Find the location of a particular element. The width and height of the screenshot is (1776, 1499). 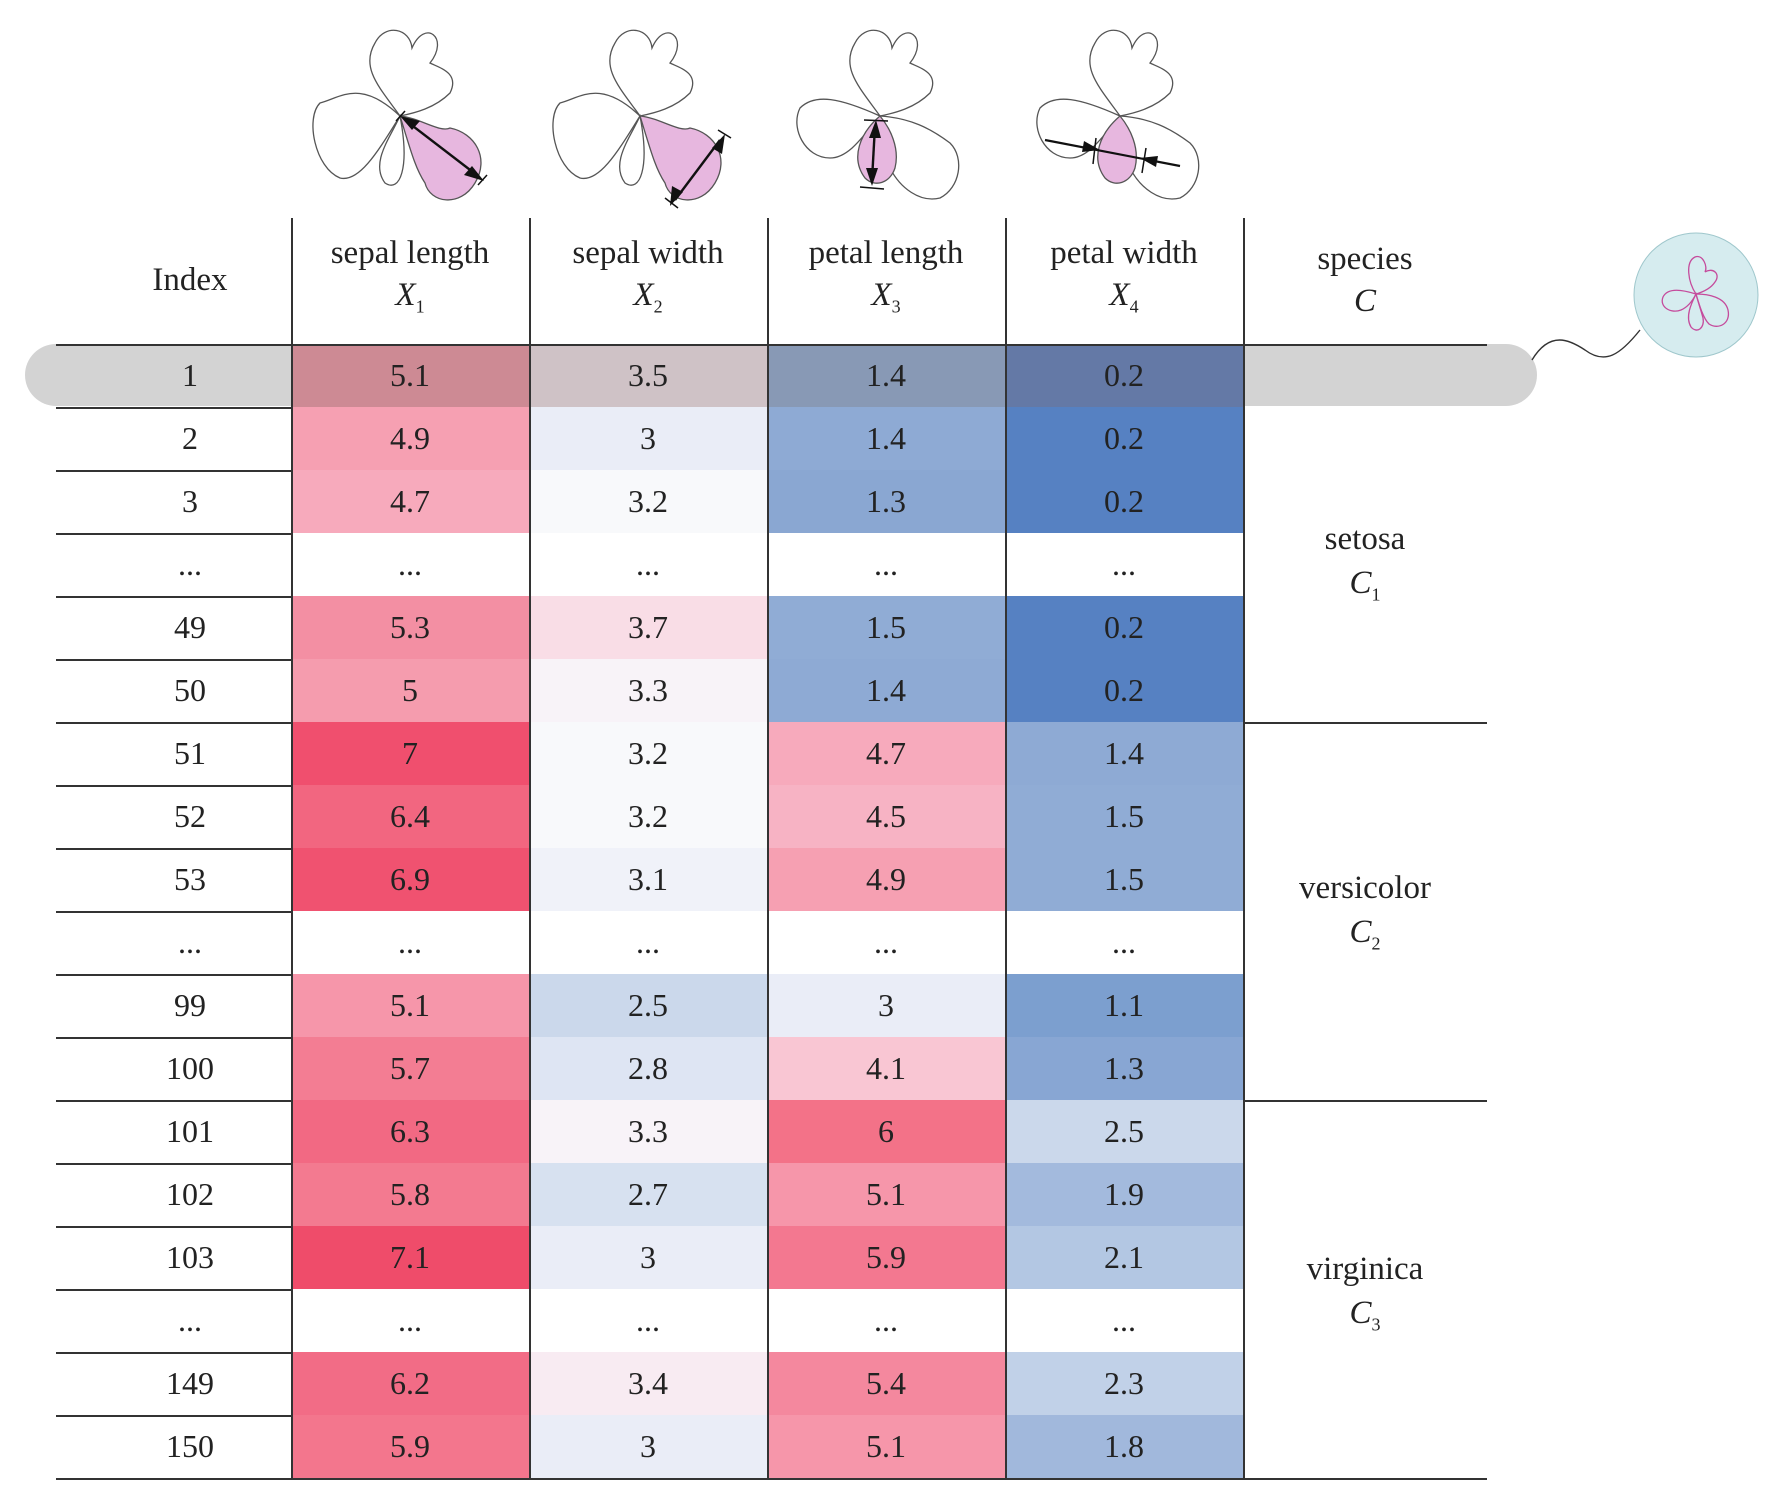

row-divider is located at coordinates (771, 1479).